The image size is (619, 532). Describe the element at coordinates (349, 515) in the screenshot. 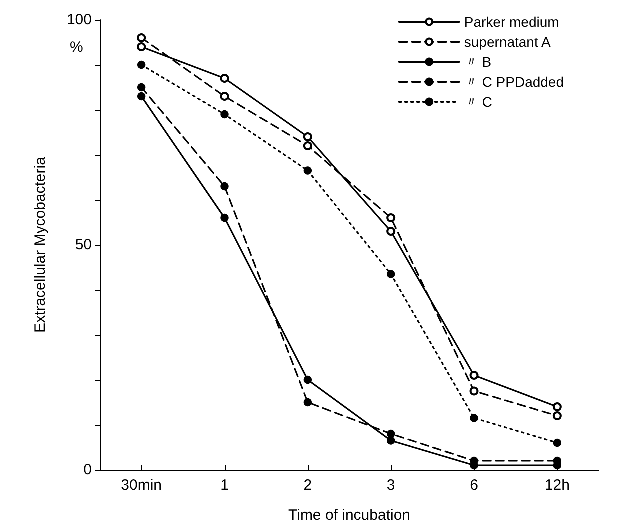

I see `x-axis-title: Time of incubation` at that location.